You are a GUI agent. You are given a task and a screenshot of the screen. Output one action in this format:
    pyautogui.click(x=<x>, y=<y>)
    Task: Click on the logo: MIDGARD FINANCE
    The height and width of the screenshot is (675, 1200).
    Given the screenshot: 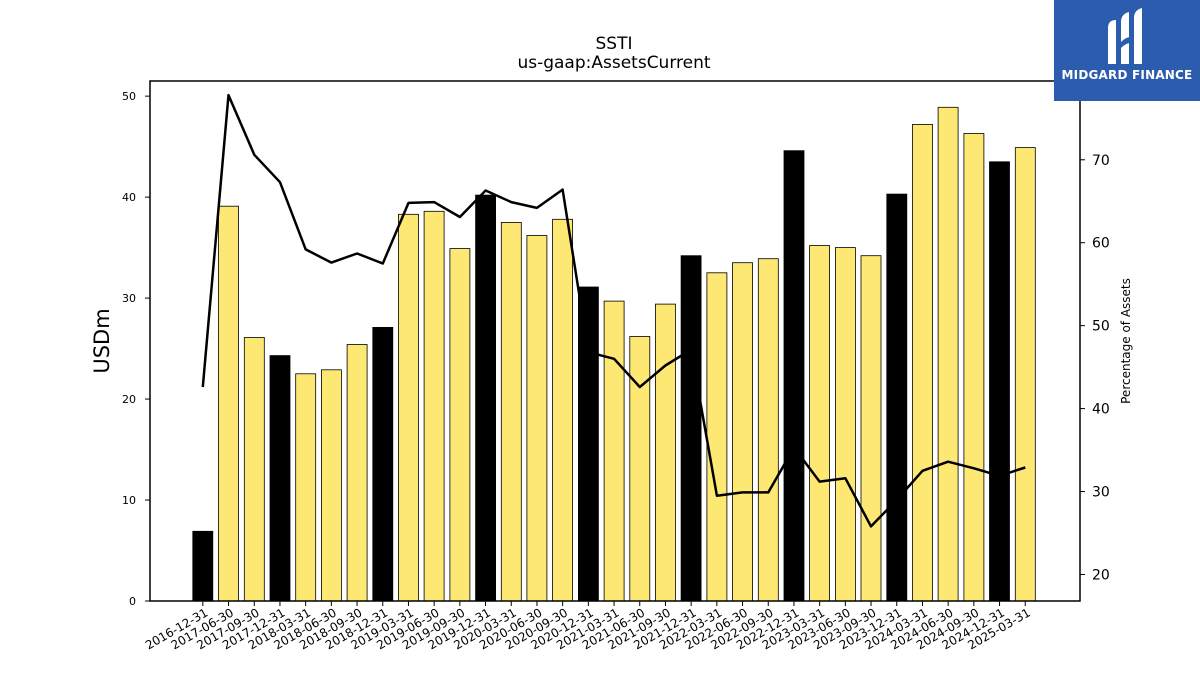 What is the action you would take?
    pyautogui.click(x=1127, y=50)
    